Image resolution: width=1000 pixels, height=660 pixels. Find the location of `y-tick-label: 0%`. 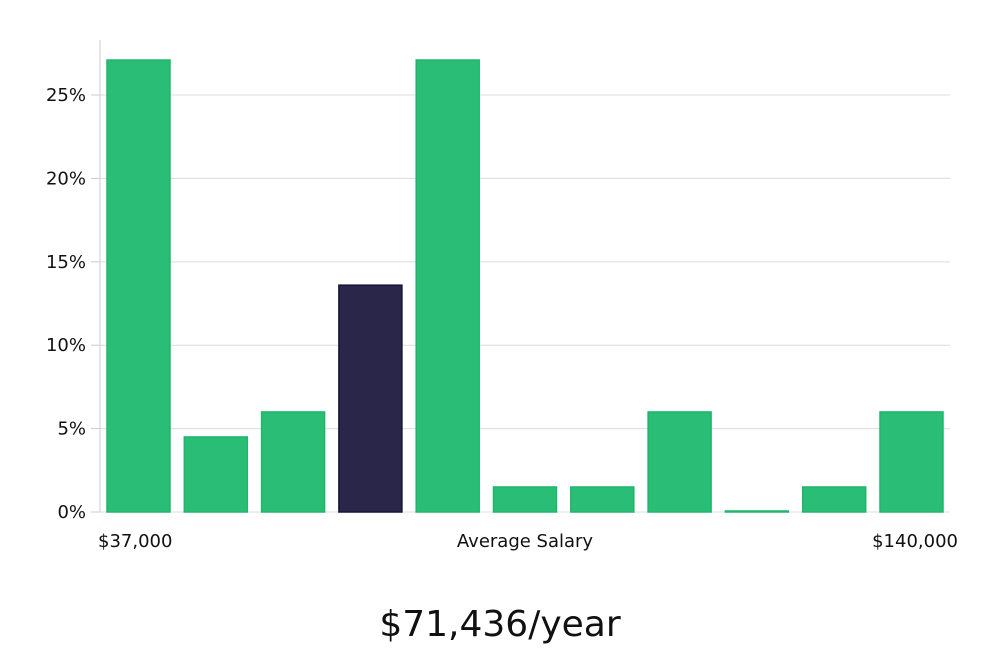

y-tick-label: 0% is located at coordinates (71, 512).